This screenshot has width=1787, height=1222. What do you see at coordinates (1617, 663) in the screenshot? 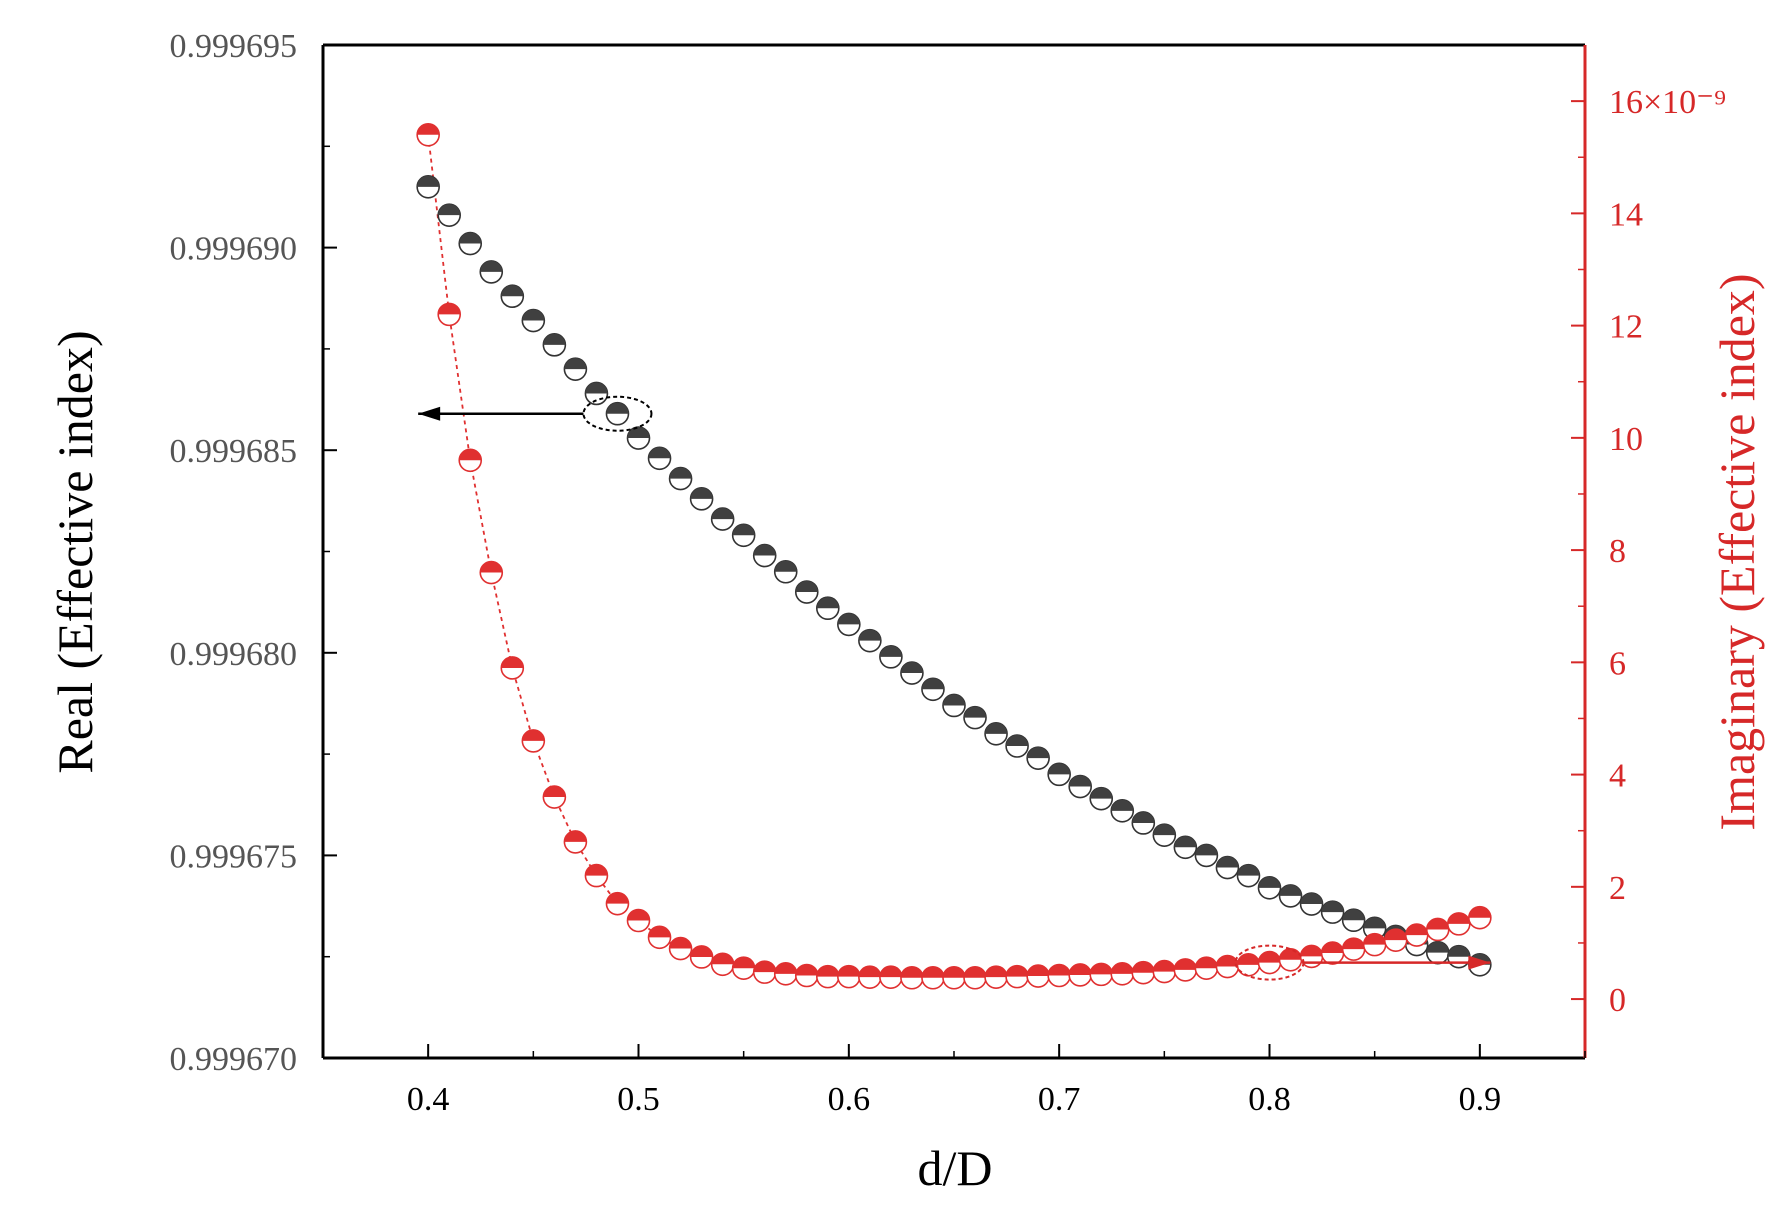
I see `y2-tick-label: 6` at bounding box center [1617, 663].